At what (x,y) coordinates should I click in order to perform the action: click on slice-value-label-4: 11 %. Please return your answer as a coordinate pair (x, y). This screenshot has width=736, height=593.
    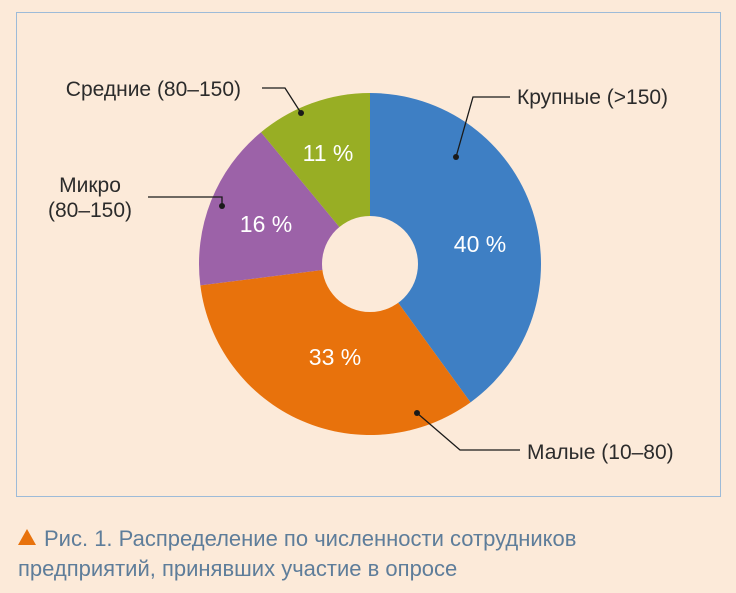
    Looking at the image, I should click on (328, 153).